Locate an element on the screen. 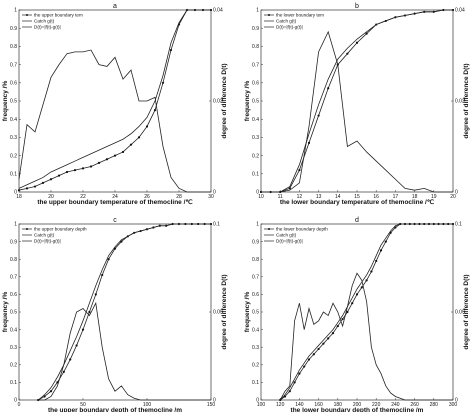 The image size is (474, 412). x-tick-label: 50 is located at coordinates (83, 405).